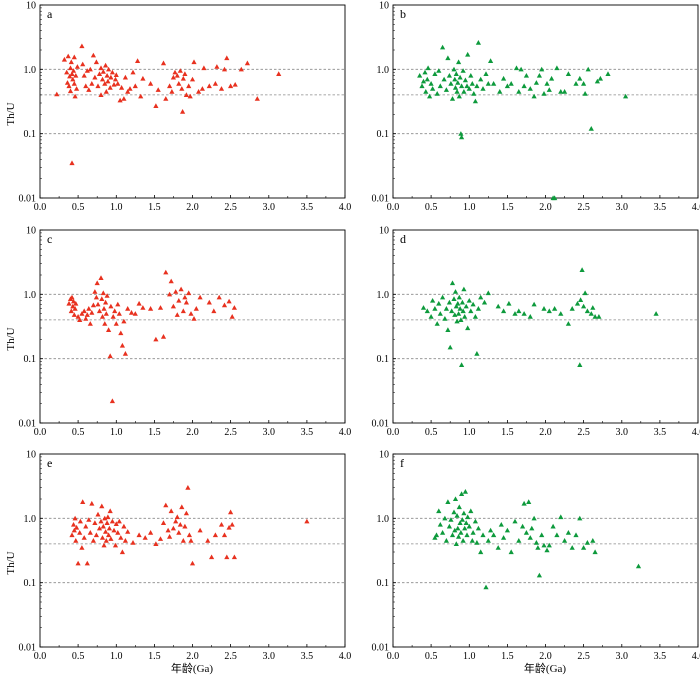 The height and width of the screenshot is (678, 700). I want to click on x-tick-label: 2.5, so click(583, 207).